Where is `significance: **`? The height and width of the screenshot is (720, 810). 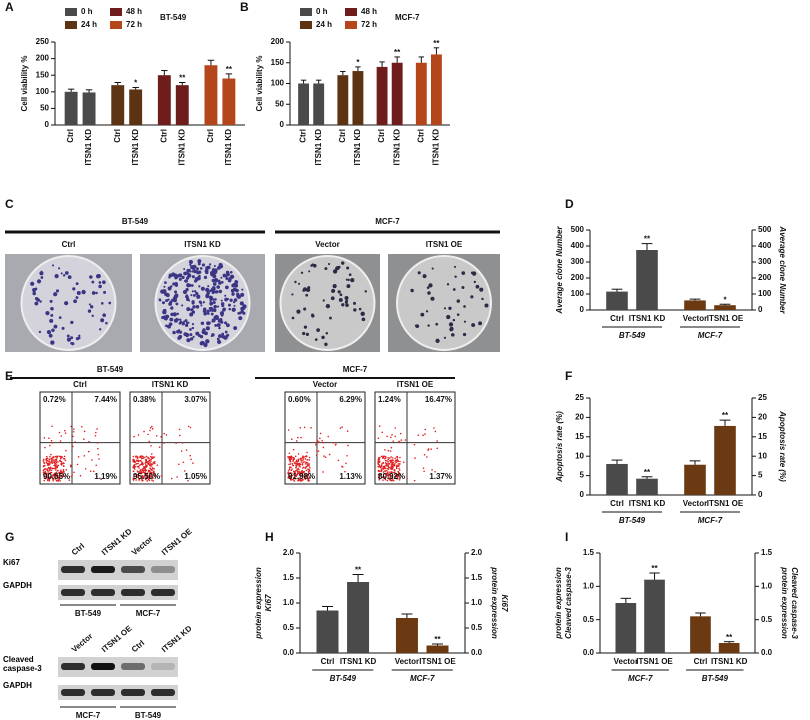 significance: ** is located at coordinates (436, 43).